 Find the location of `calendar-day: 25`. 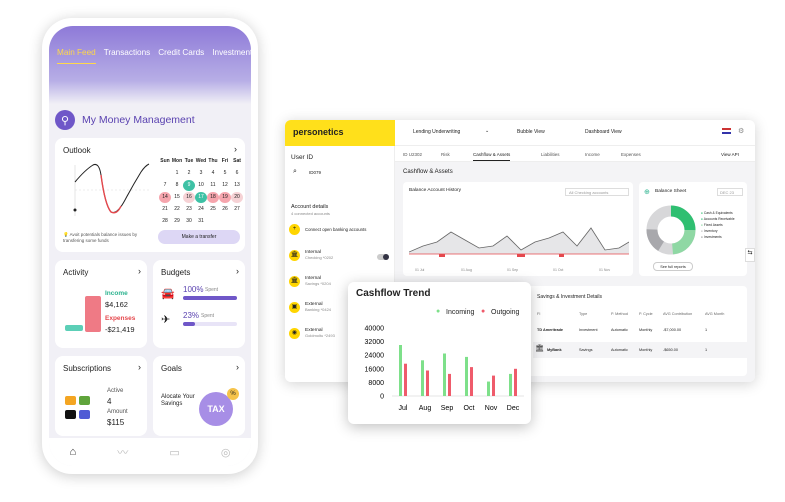

calendar-day: 25 is located at coordinates (213, 209).